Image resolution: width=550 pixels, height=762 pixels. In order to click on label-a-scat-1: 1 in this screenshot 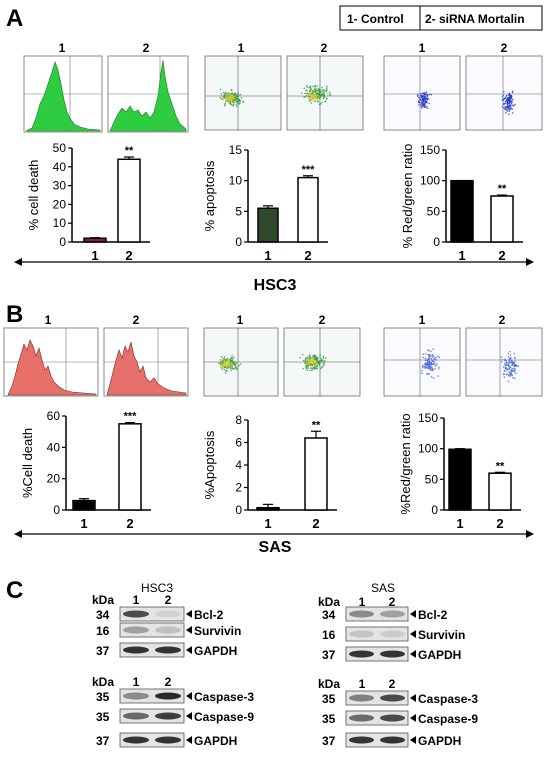, I will do `click(241, 48)`.